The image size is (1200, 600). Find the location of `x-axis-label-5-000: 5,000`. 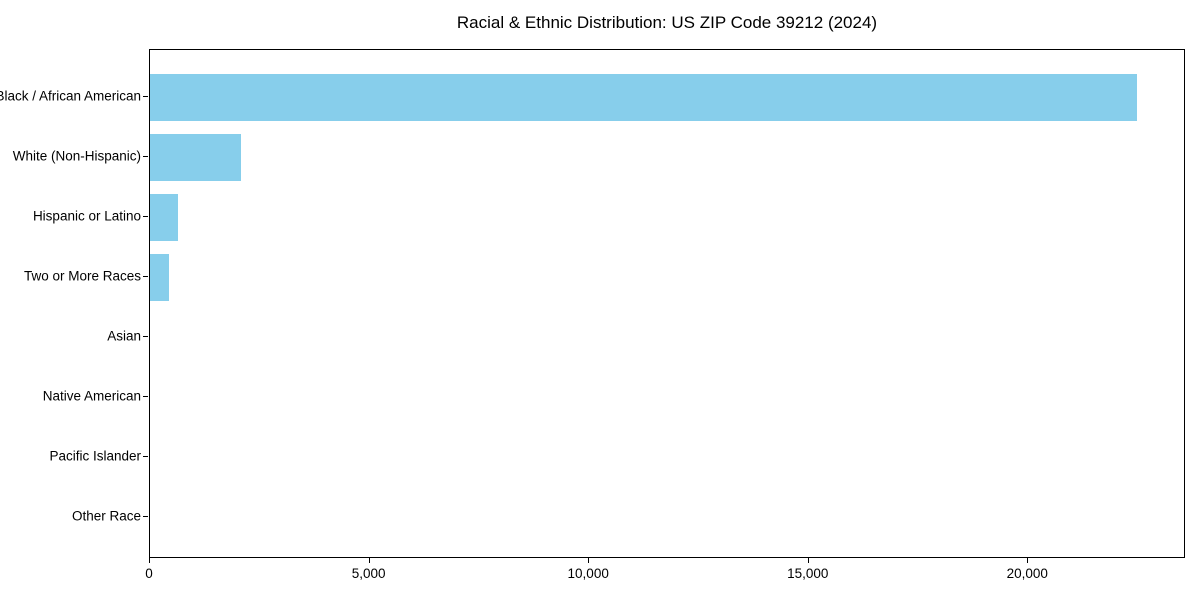

x-axis-label-5-000: 5,000 is located at coordinates (368, 573).